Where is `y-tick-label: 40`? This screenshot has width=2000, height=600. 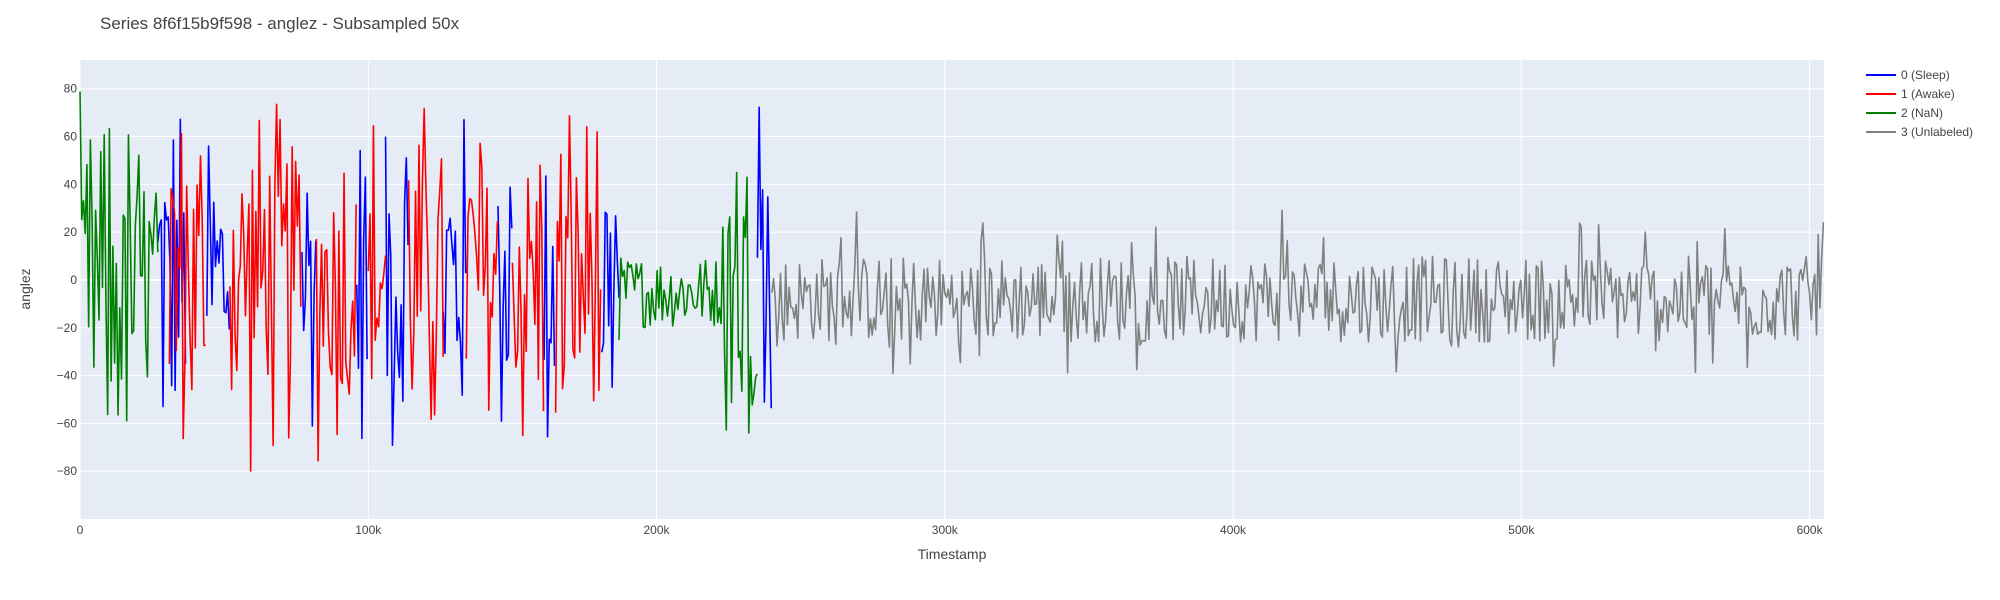 y-tick-label: 40 is located at coordinates (71, 184).